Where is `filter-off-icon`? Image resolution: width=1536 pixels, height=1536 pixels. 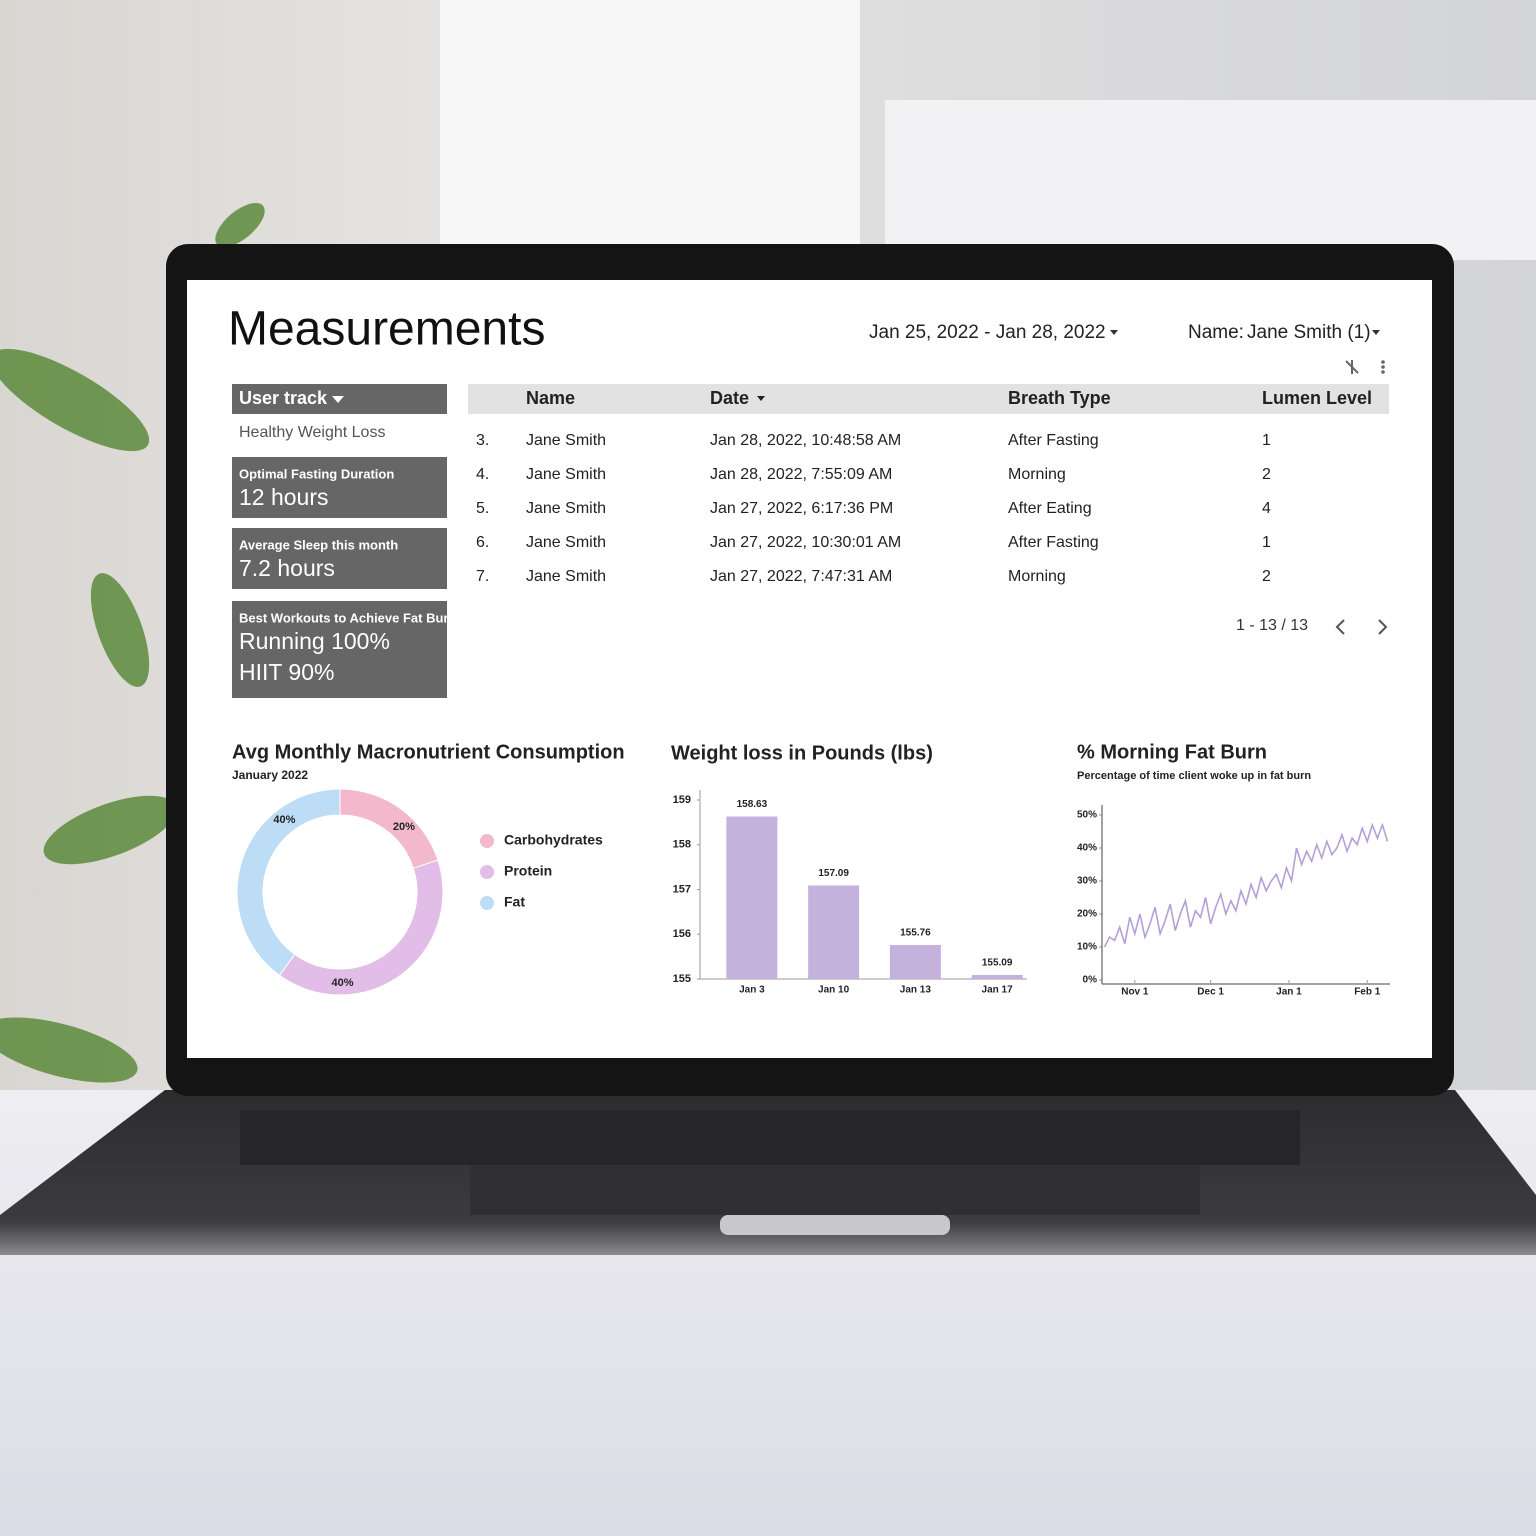
filter-off-icon is located at coordinates (1352, 367).